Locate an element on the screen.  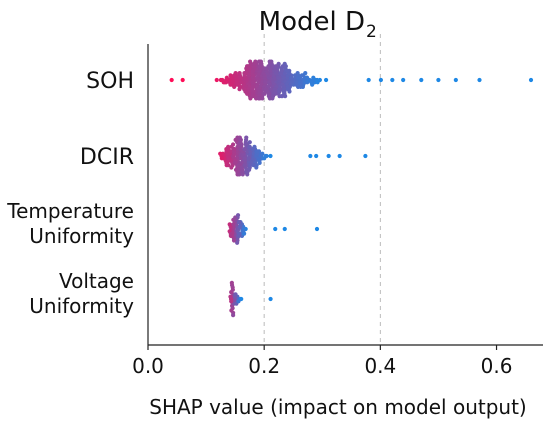
feature-label: Voltage is located at coordinates (96, 281).